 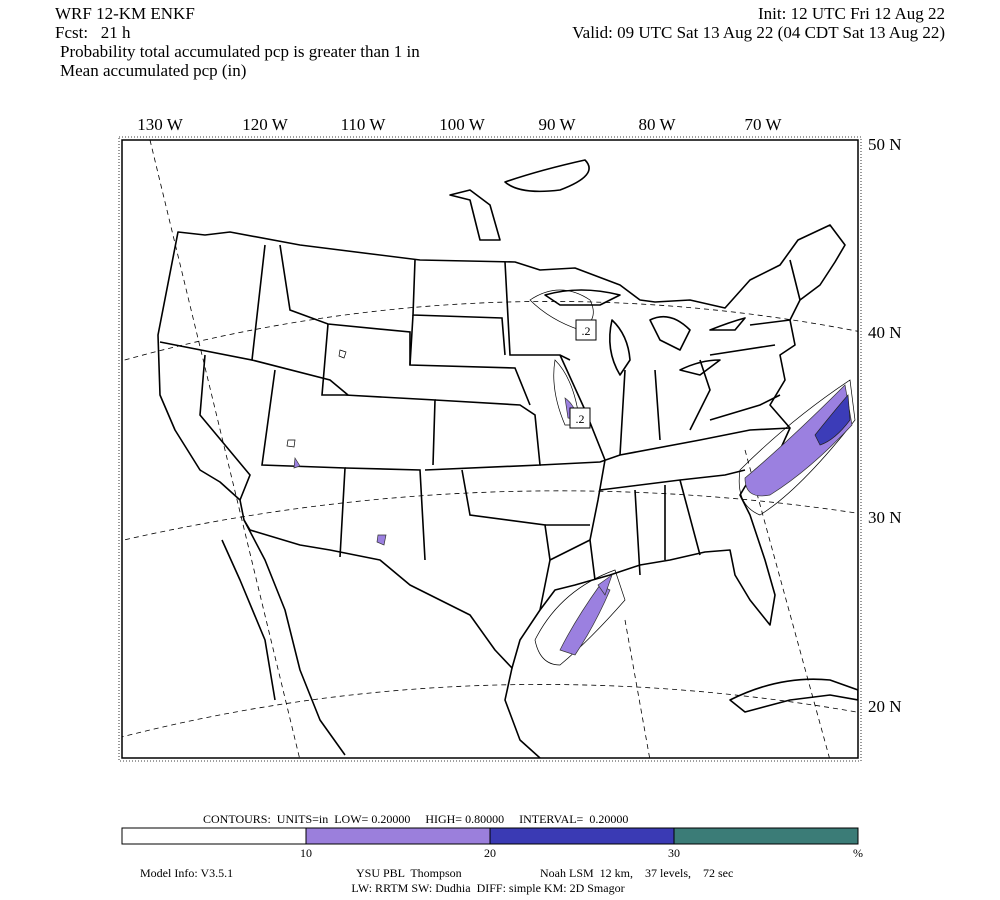 What do you see at coordinates (764, 124) in the screenshot?
I see `lon-label: 70 W` at bounding box center [764, 124].